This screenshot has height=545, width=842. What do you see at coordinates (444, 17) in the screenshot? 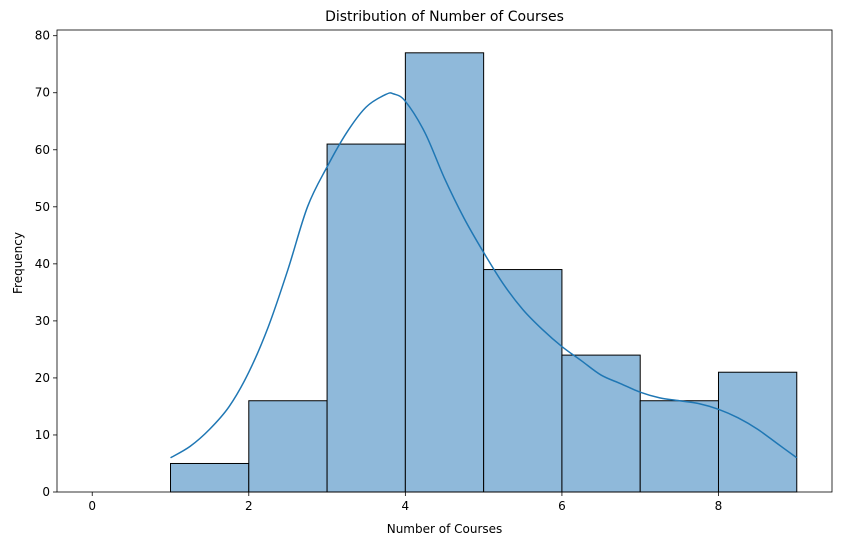
I see `chart-title: Distribution of Number of Courses` at bounding box center [444, 17].